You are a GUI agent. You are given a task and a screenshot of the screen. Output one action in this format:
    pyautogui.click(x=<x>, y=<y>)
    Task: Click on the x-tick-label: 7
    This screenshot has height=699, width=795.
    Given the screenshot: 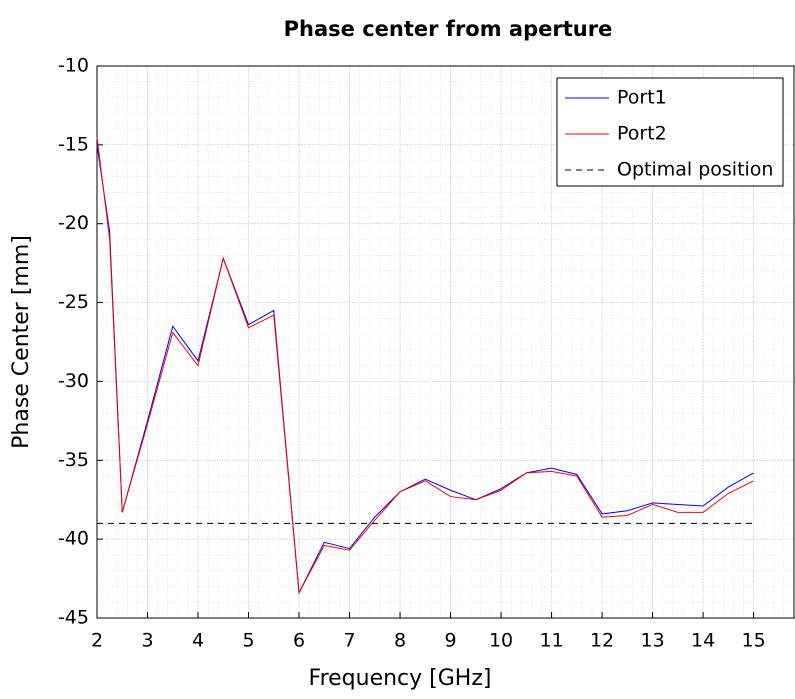 What is the action you would take?
    pyautogui.click(x=349, y=641)
    